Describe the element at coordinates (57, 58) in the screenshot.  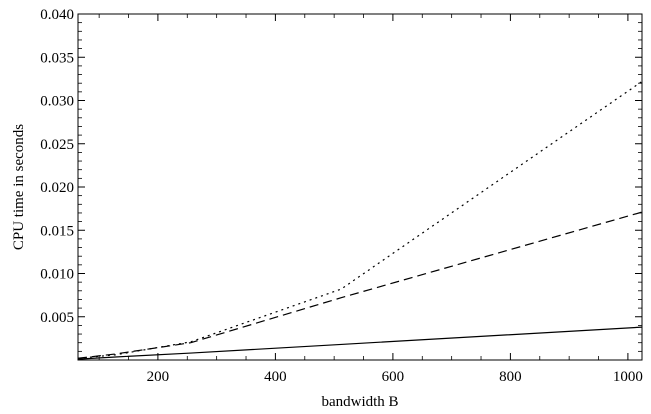
I see `y-tick-label: 0.035` at that location.